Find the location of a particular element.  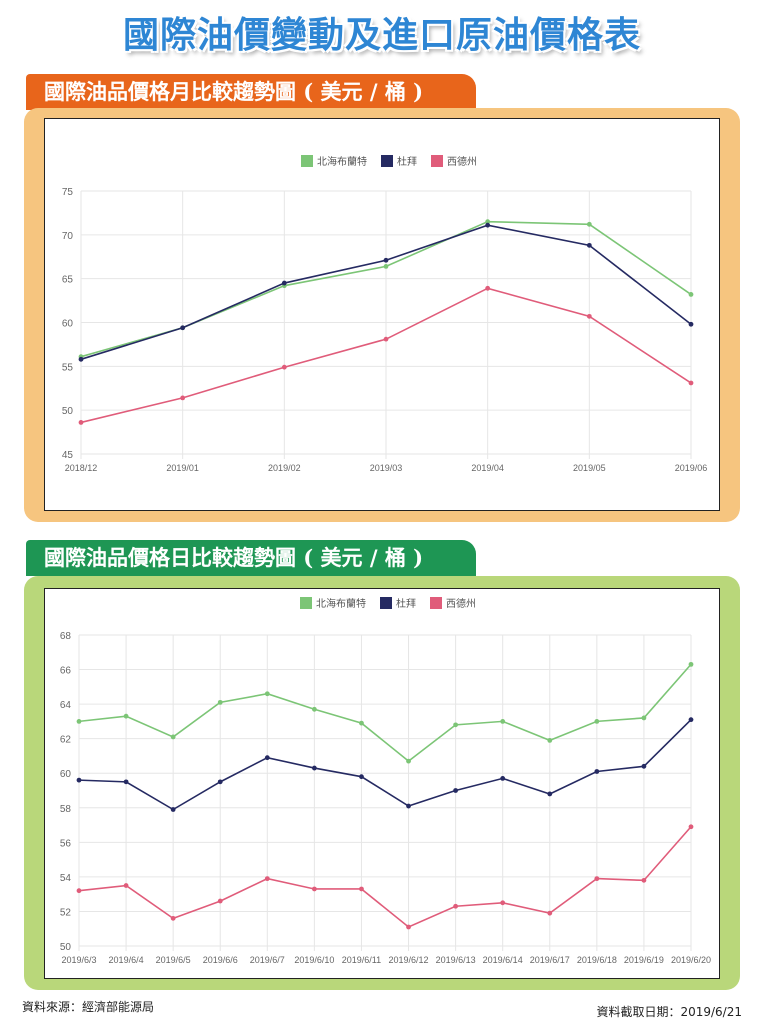

y-tick-label: 45 is located at coordinates (68, 455).